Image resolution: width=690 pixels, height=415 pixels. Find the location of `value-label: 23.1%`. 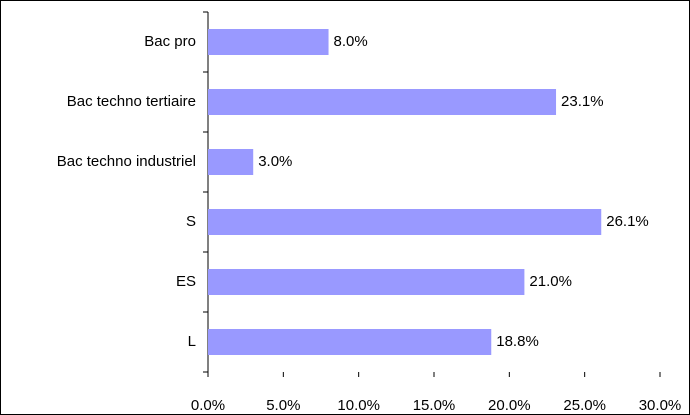

value-label: 23.1% is located at coordinates (582, 101).